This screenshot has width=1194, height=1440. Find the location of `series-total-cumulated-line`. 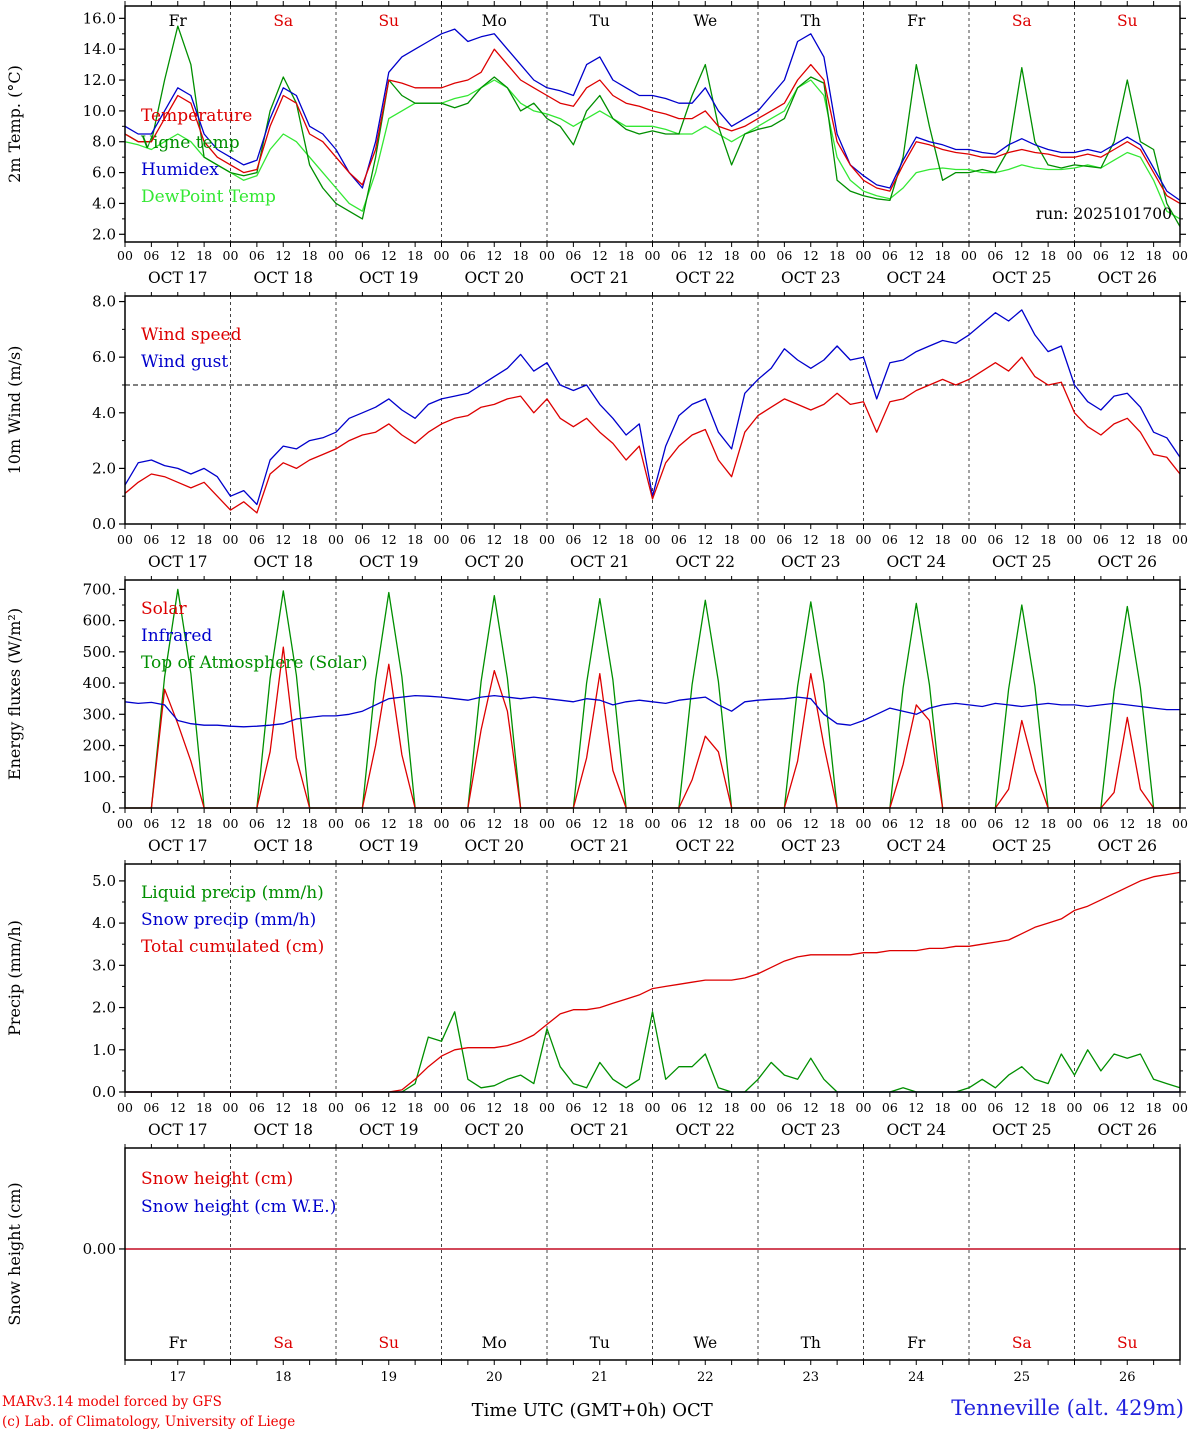

series-total-cumulated-line is located at coordinates (653, 982).